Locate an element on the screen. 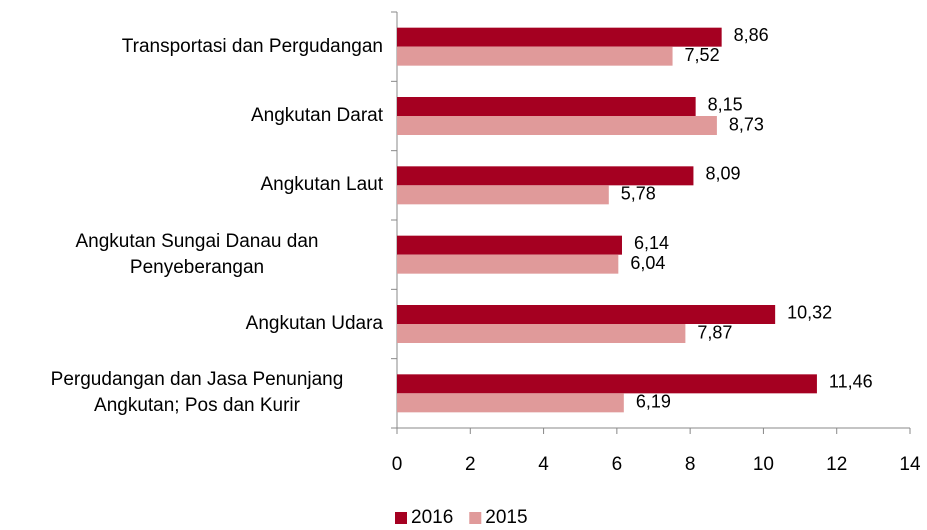  x-tick-label: 6 is located at coordinates (617, 464).